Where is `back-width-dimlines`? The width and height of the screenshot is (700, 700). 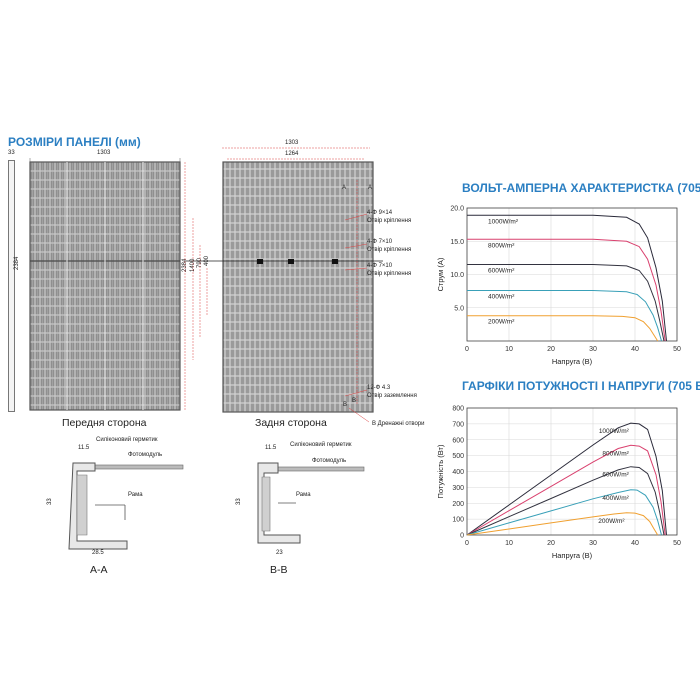
back-width-dimlines is located at coordinates (296, 153).